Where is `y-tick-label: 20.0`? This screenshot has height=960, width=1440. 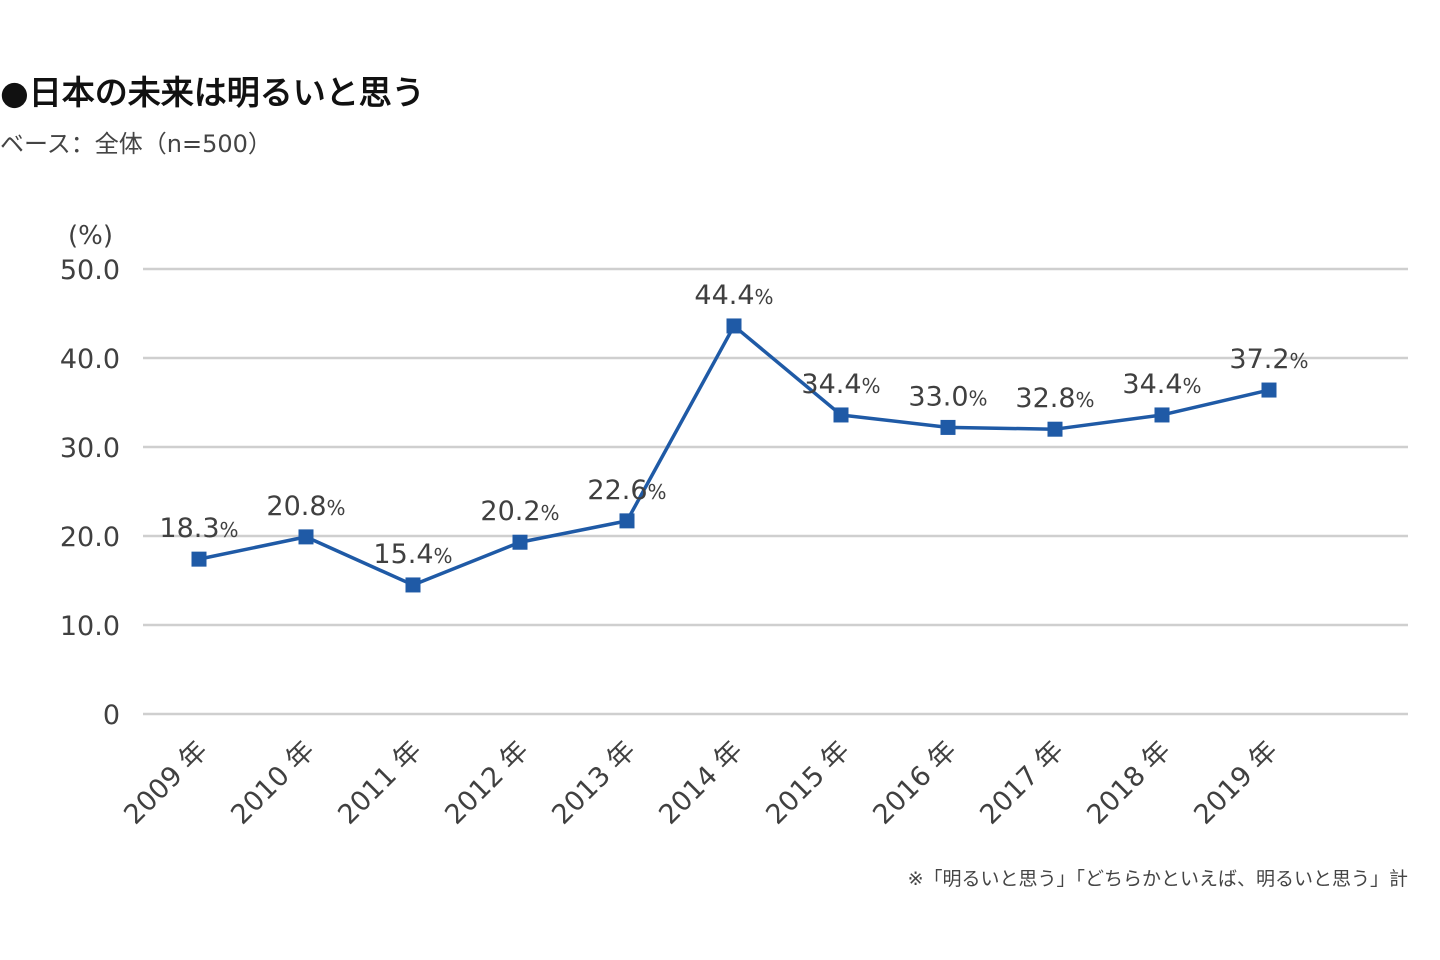
y-tick-label: 20.0 is located at coordinates (90, 537).